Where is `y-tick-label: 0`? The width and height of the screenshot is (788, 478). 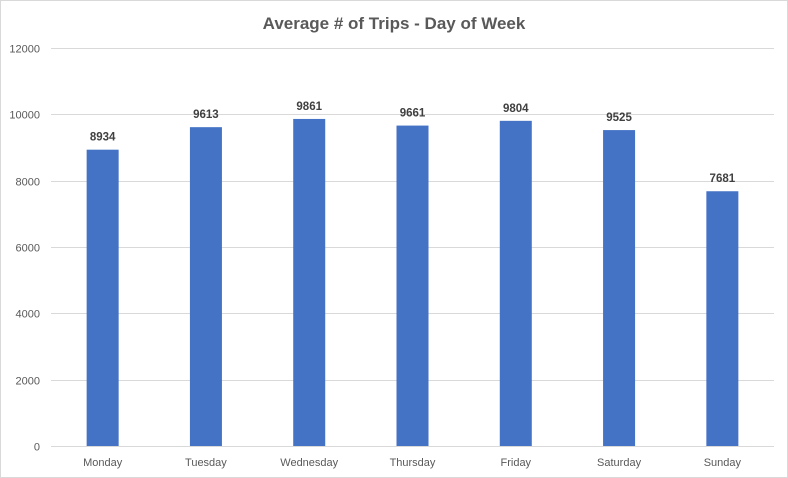 y-tick-label: 0 is located at coordinates (37, 448).